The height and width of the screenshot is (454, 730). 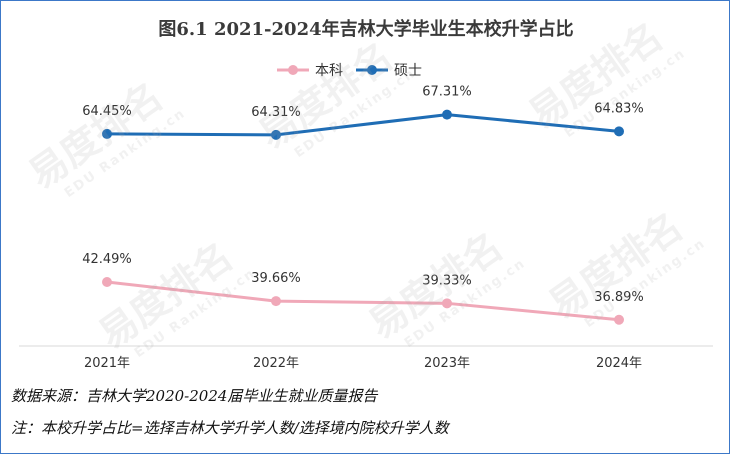 What do you see at coordinates (447, 92) in the screenshot?
I see `data-label: 67.31%` at bounding box center [447, 92].